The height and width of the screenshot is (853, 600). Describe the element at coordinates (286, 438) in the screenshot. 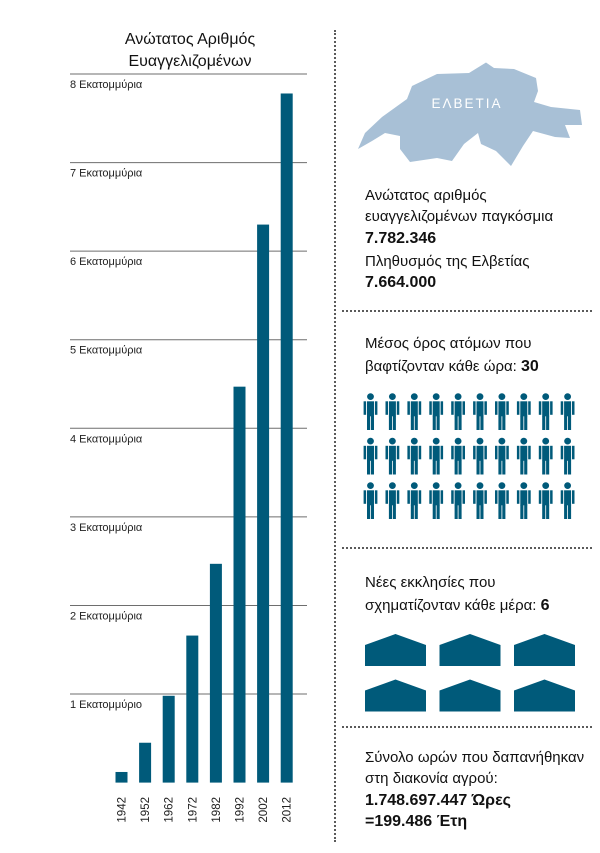

I see `bar-2012` at that location.